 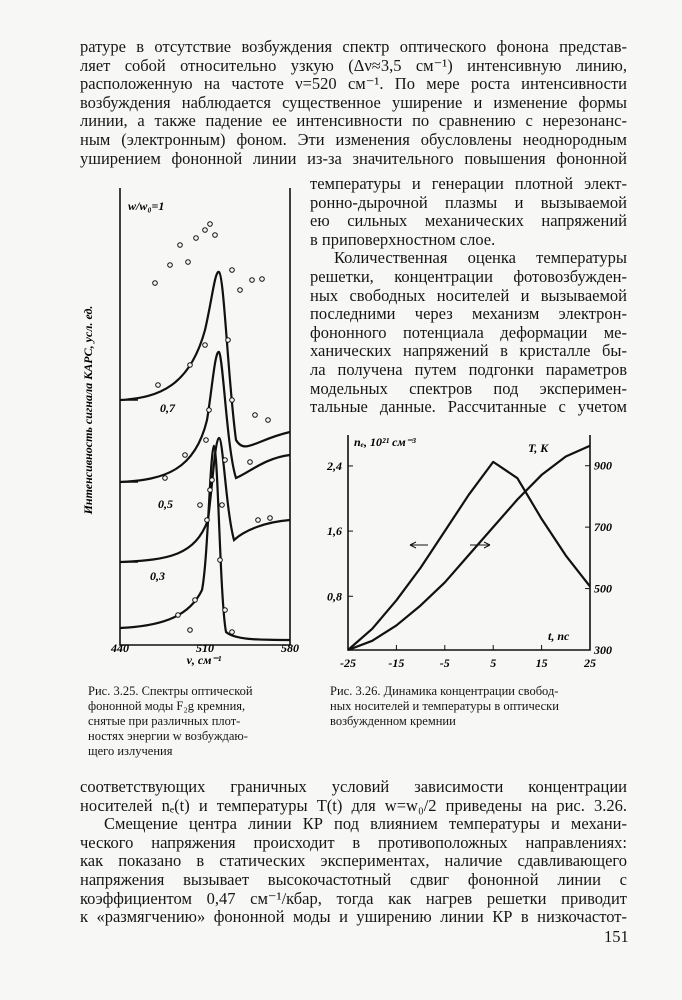 What do you see at coordinates (348, 663) in the screenshot?
I see `x-tick-label: -25` at bounding box center [348, 663].